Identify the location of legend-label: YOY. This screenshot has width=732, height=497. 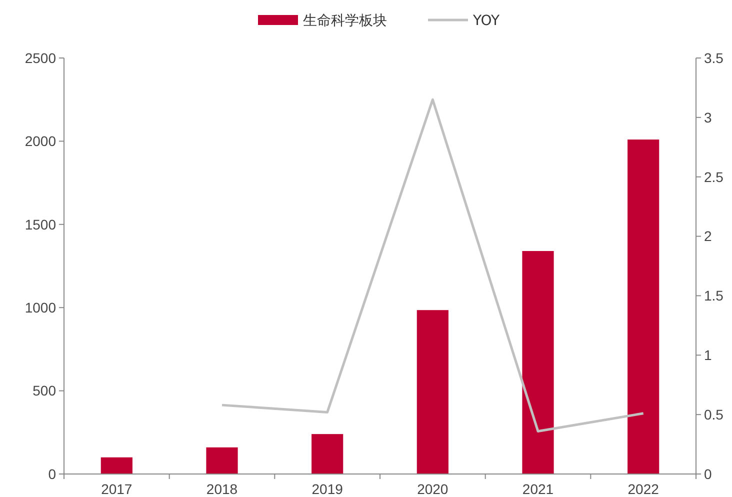
(486, 20).